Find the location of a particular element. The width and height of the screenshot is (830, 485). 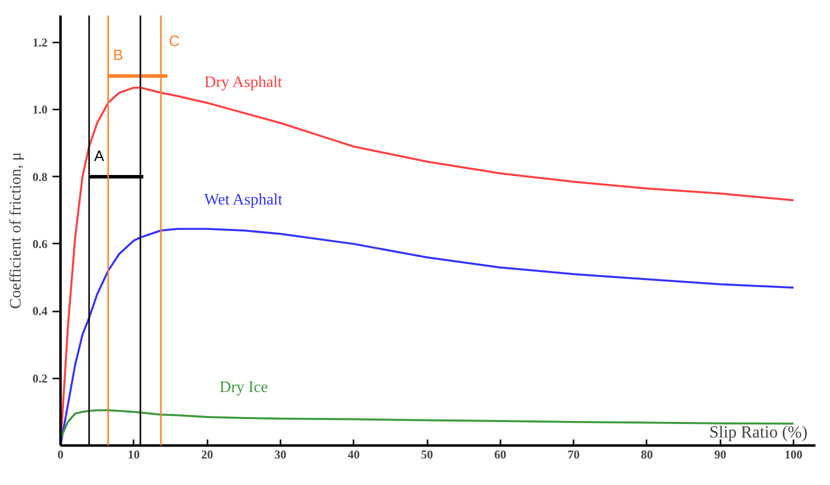

y-axis-title: Coefficient of friction, μ is located at coordinates (16, 230).